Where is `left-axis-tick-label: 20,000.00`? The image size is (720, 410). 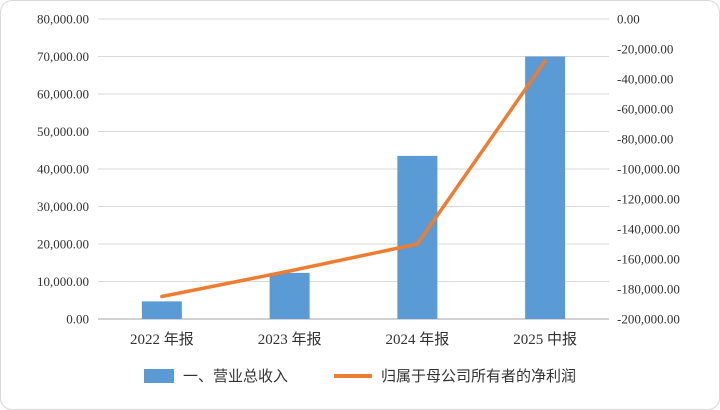 left-axis-tick-label: 20,000.00 is located at coordinates (63, 244).